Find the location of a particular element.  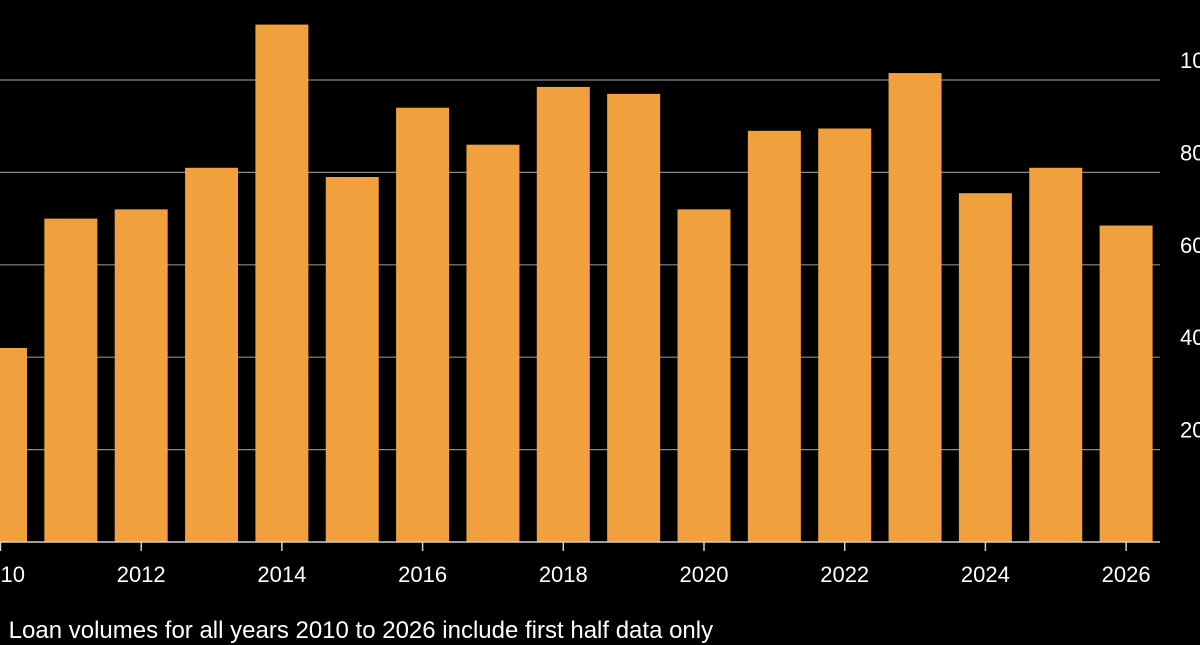

y-tick-label-40: 40 is located at coordinates (1190, 337).